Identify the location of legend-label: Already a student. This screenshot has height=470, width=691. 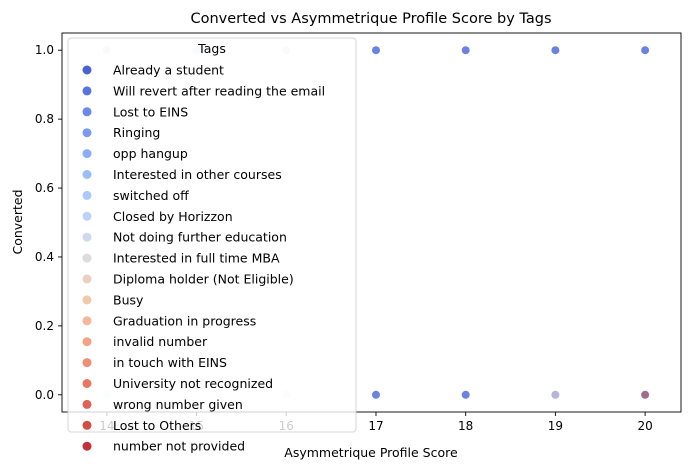
(168, 70).